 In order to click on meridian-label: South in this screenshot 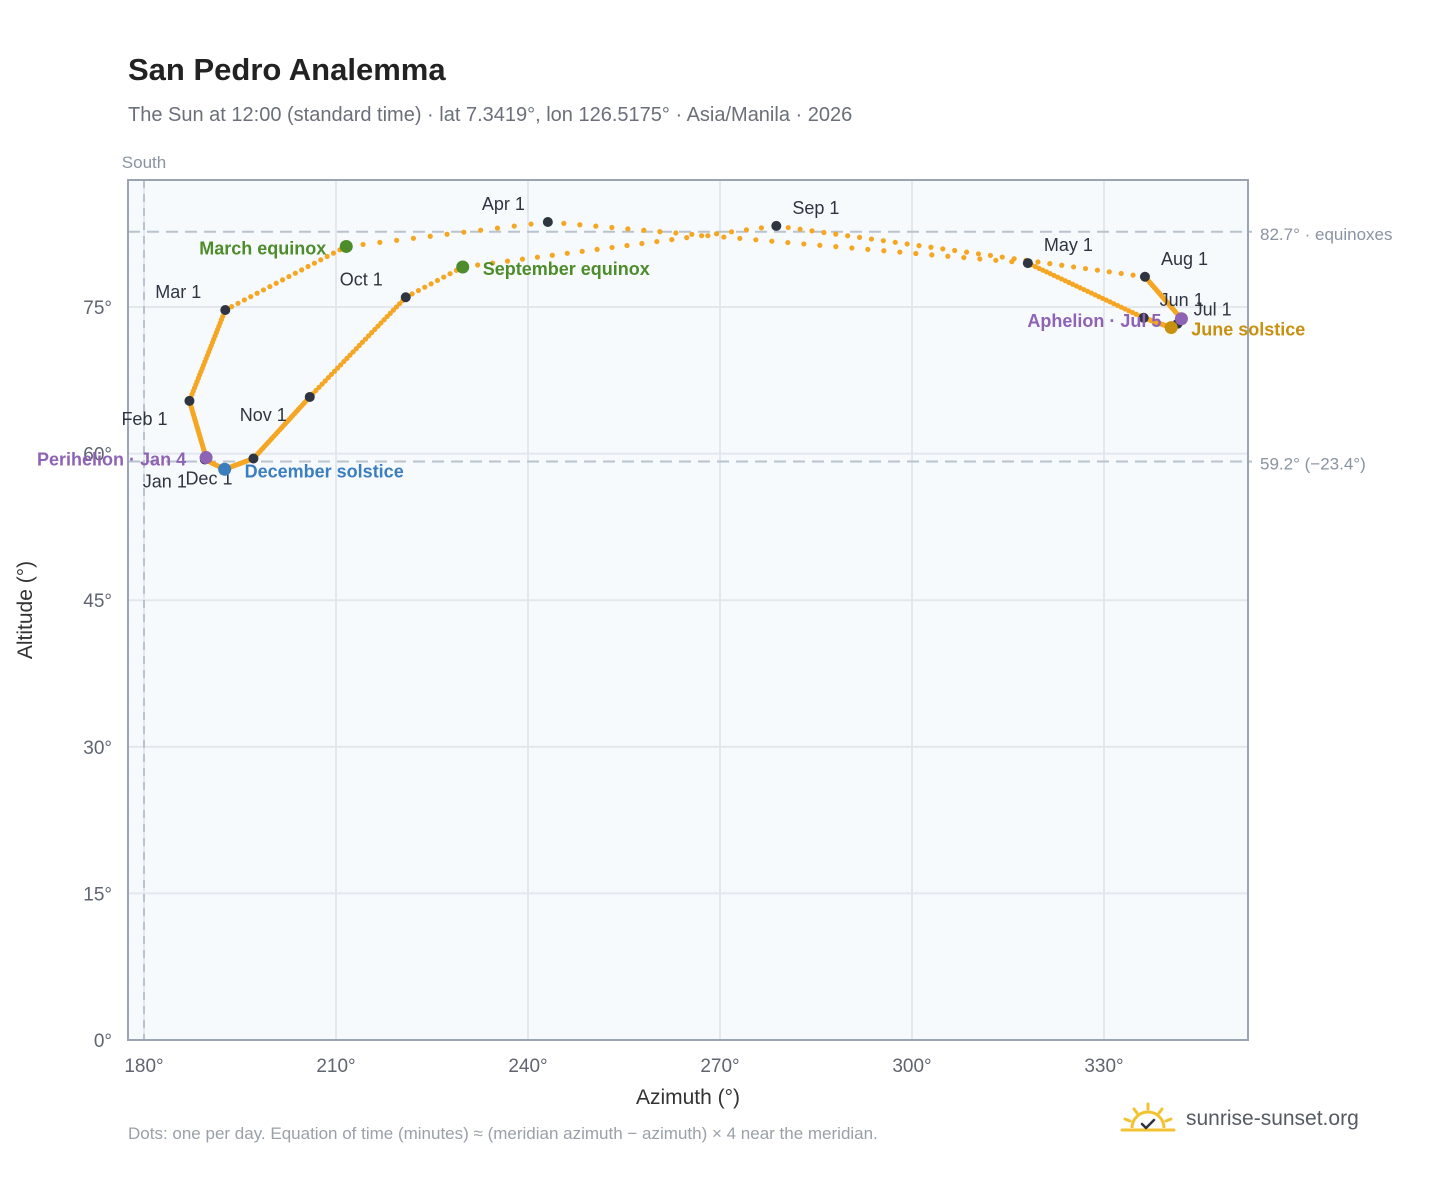, I will do `click(144, 162)`.